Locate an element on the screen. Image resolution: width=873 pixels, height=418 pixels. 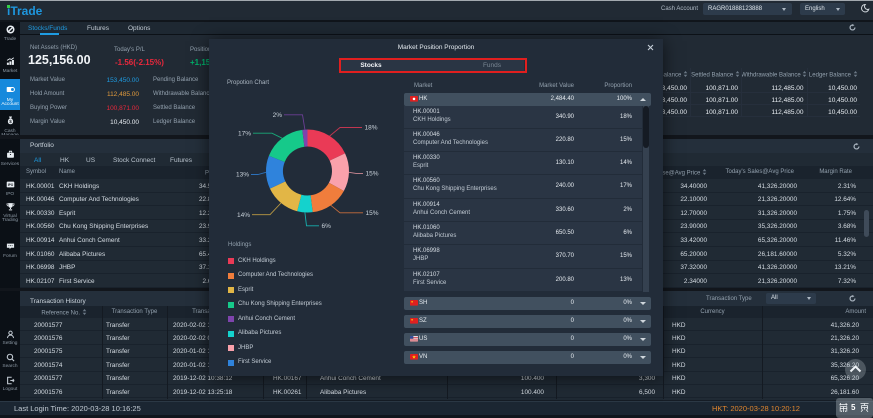
svg-text: 13% is located at coordinates (242, 175).